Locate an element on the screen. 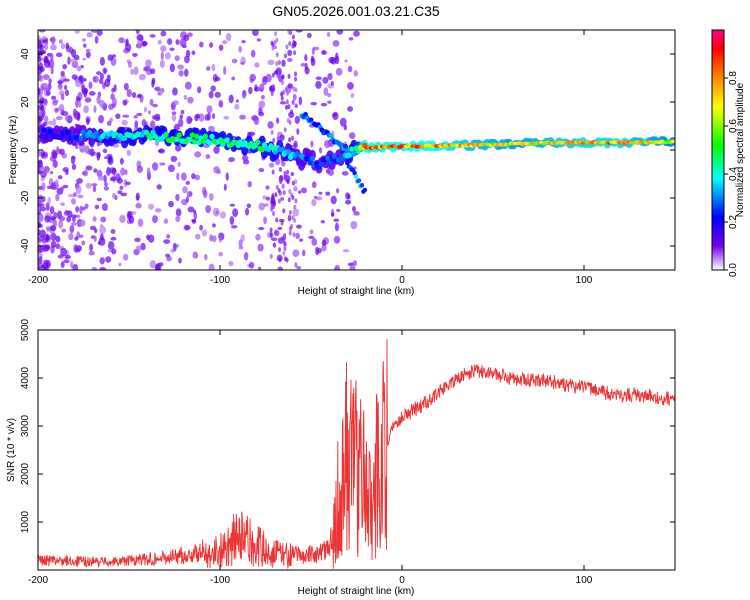  snr-x-tick-label: 100 is located at coordinates (584, 580).